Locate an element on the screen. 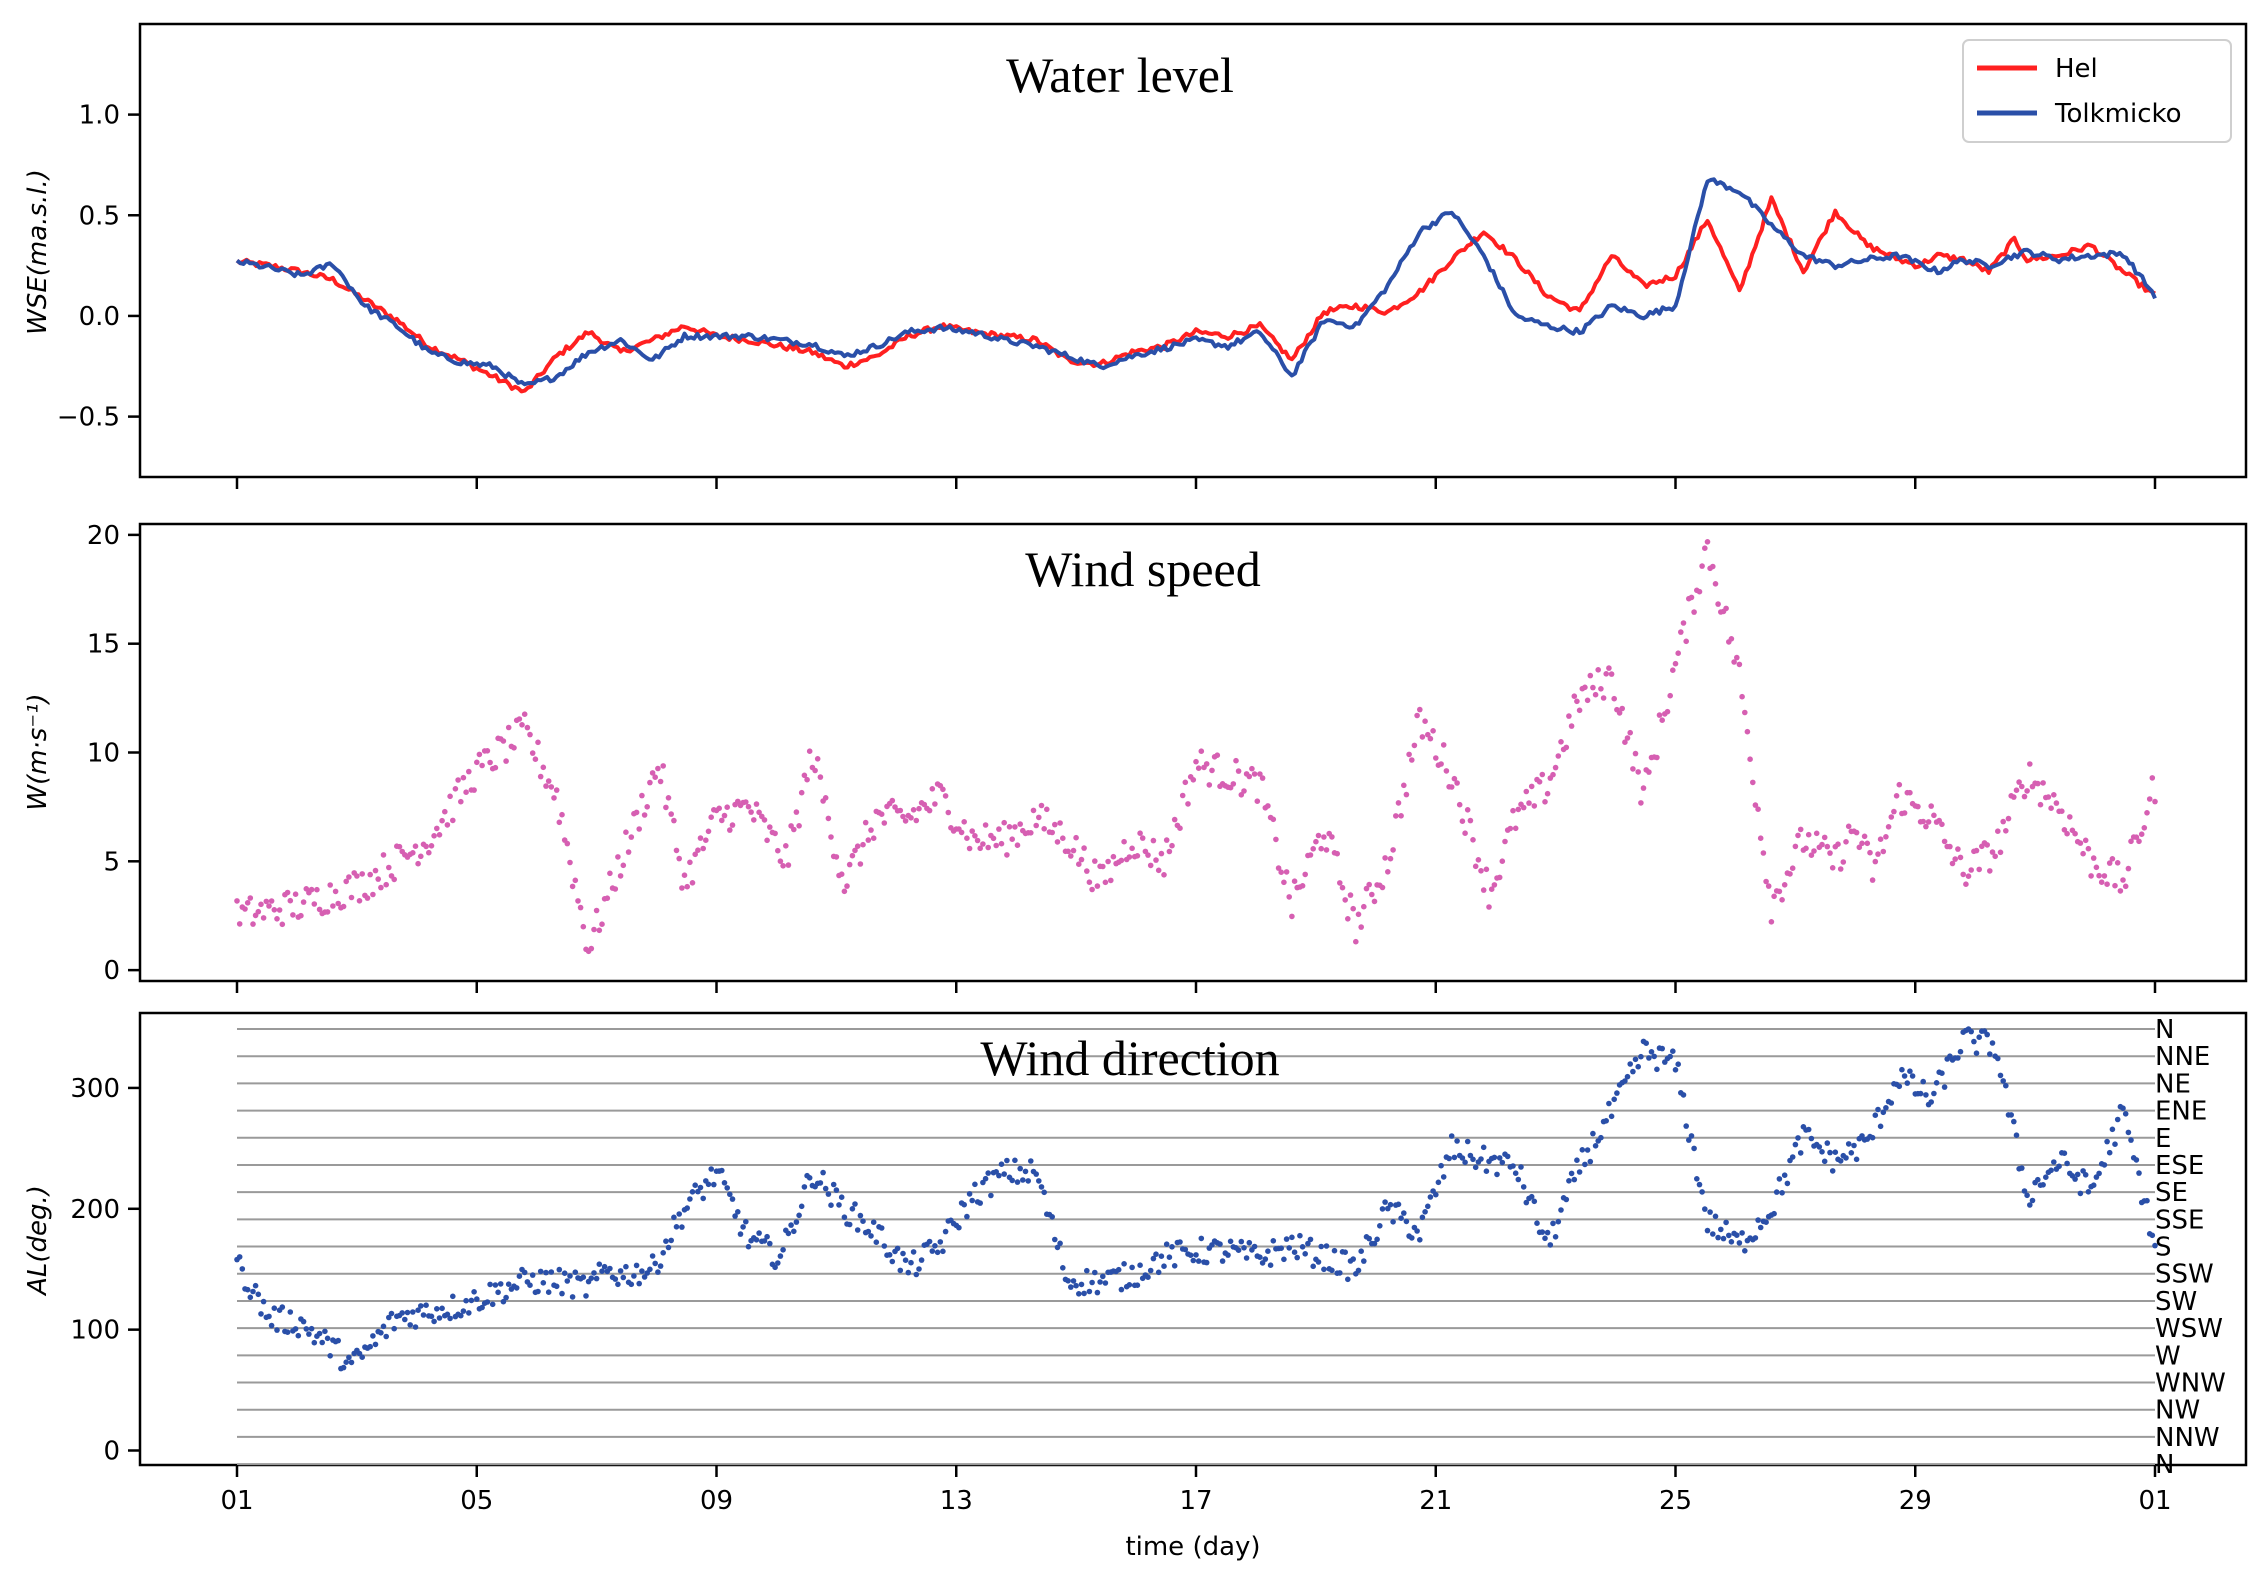 This screenshot has height=1586, width=2264. compass-label: SE is located at coordinates (2171, 1193).